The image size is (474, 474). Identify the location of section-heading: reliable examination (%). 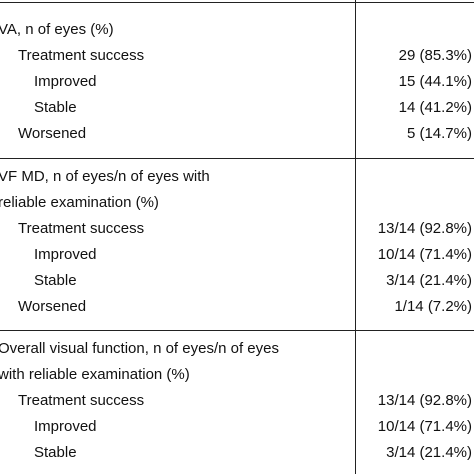
(79, 202).